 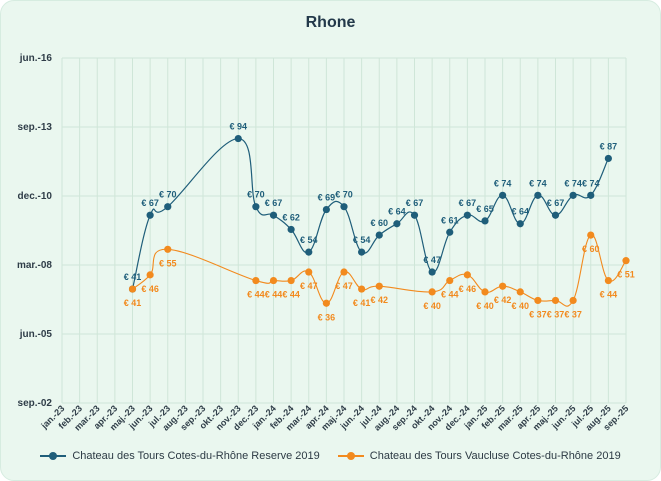 What do you see at coordinates (520, 212) in the screenshot?
I see `data-label-0: € 64` at bounding box center [520, 212].